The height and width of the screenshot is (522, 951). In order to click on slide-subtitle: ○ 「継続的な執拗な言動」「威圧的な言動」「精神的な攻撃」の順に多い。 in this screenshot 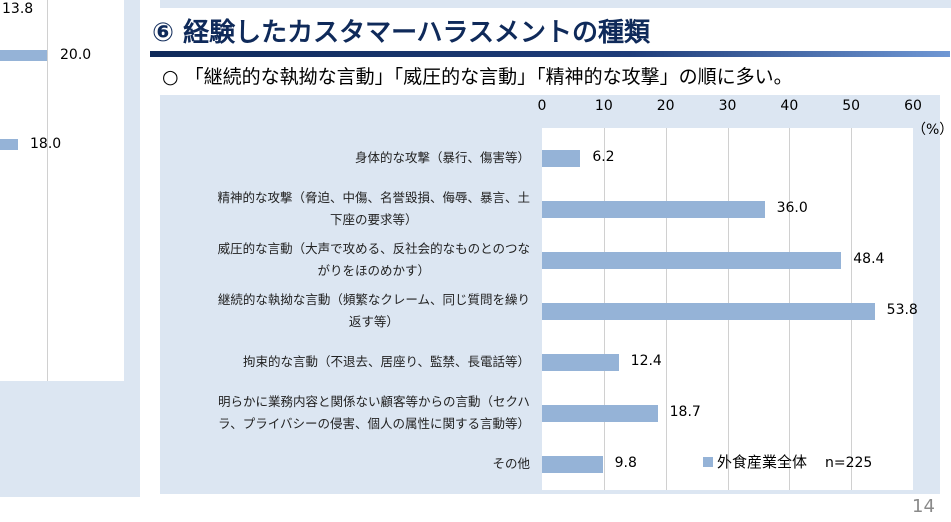, I will do `click(477, 77)`.